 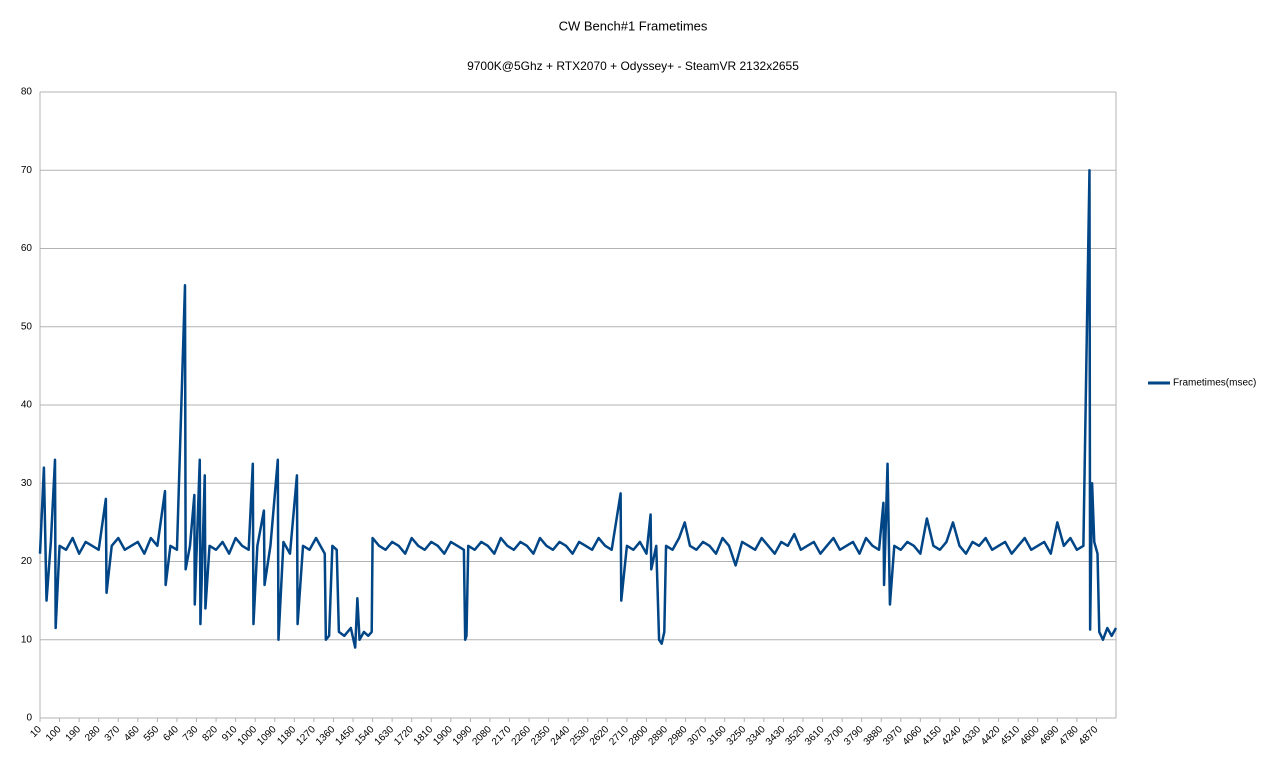 What do you see at coordinates (561, 736) in the screenshot?
I see `x-tick-label: 2440` at bounding box center [561, 736].